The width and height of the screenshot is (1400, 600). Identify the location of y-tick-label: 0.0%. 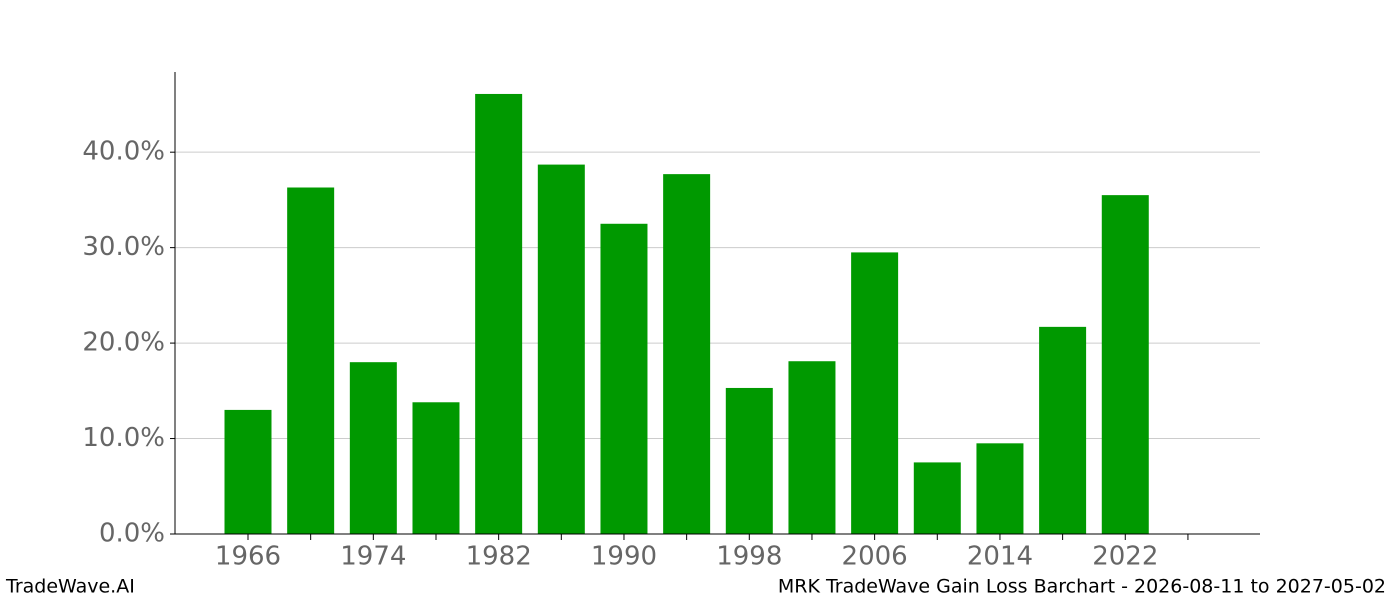
(132, 534).